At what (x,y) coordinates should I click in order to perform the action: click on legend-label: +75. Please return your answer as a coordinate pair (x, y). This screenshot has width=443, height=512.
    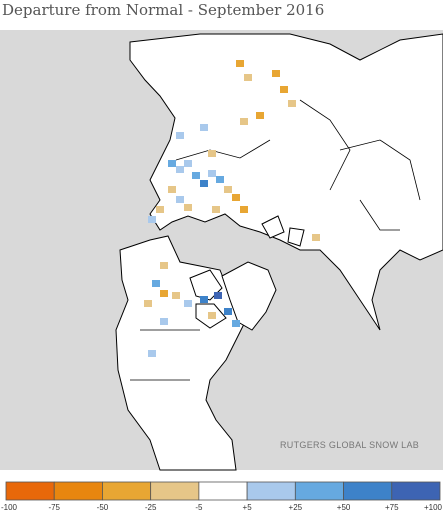
    Looking at the image, I should click on (392, 507).